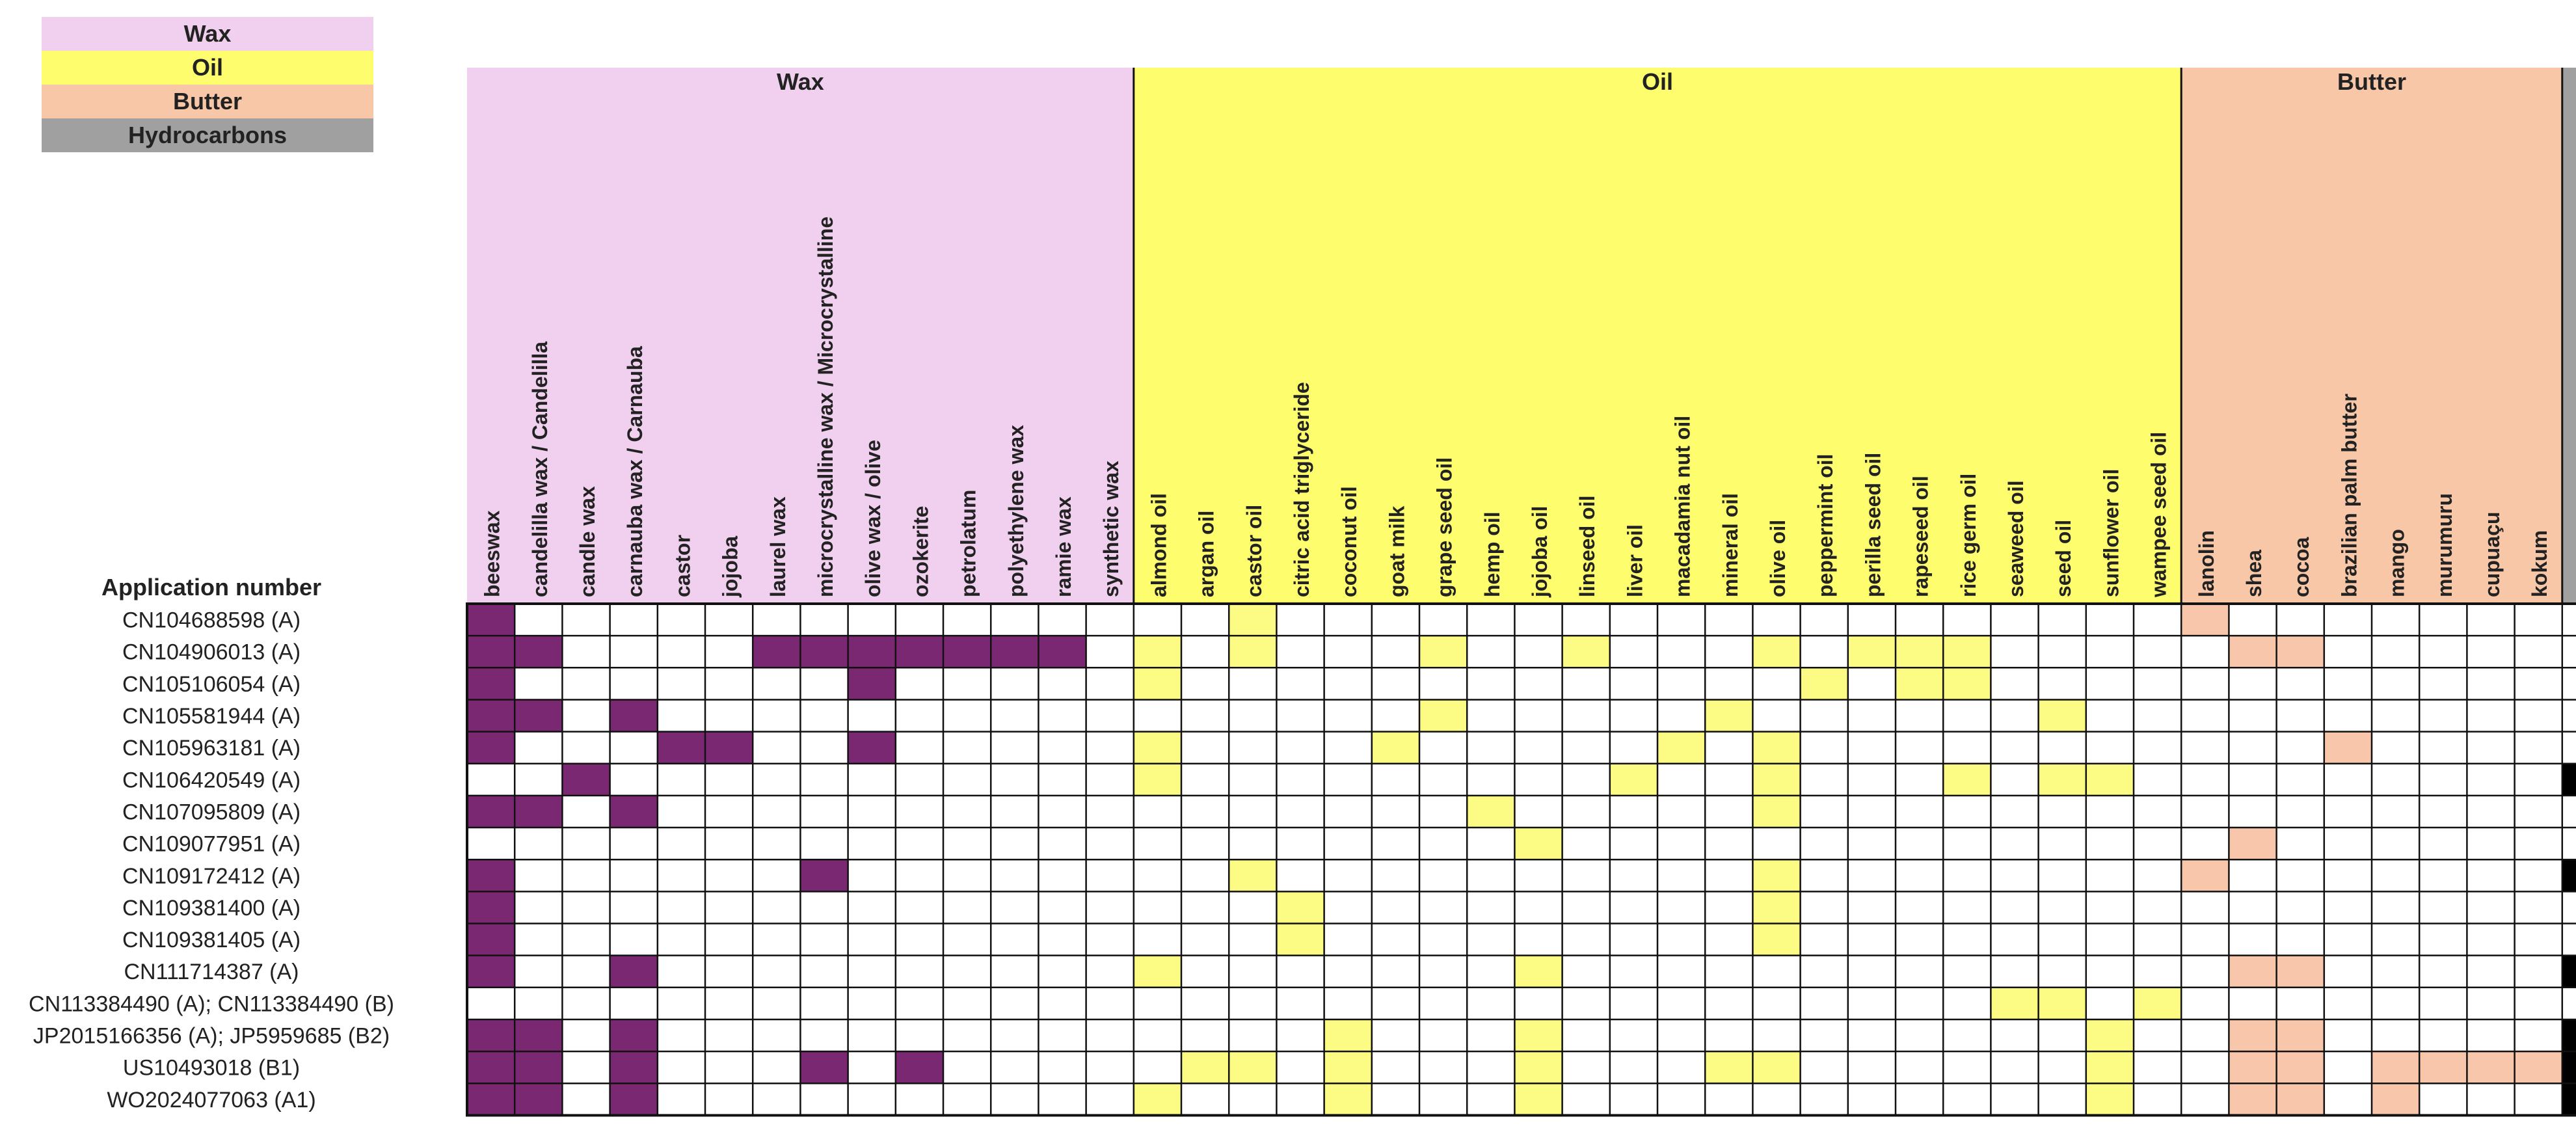  What do you see at coordinates (491, 620) in the screenshot?
I see `cell-cn104688598-a-beeswax` at bounding box center [491, 620].